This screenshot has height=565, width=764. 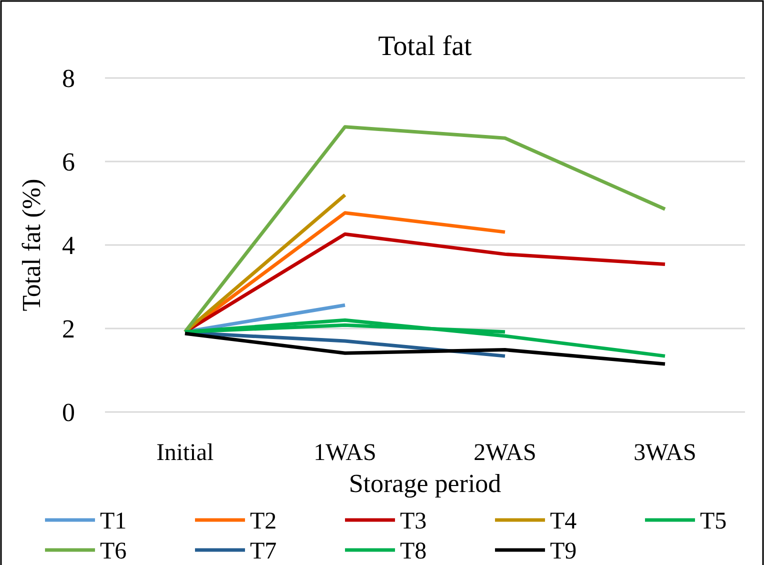 I want to click on chart-title: Total fat, so click(x=425, y=46).